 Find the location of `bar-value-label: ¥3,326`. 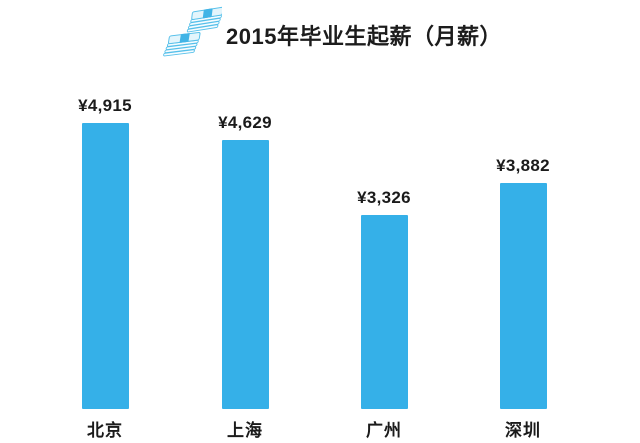

bar-value-label: ¥3,326 is located at coordinates (384, 197).